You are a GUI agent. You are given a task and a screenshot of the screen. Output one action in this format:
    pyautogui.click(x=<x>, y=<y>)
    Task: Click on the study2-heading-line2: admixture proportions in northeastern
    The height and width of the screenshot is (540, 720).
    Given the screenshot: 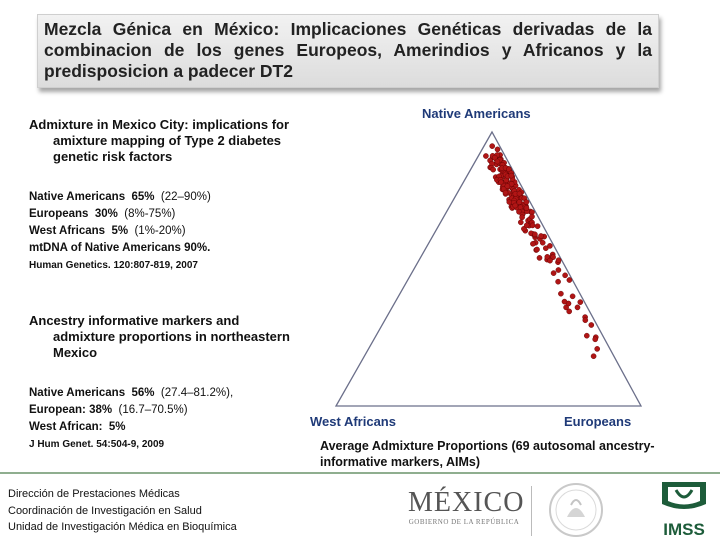 What is the action you would take?
    pyautogui.click(x=171, y=336)
    